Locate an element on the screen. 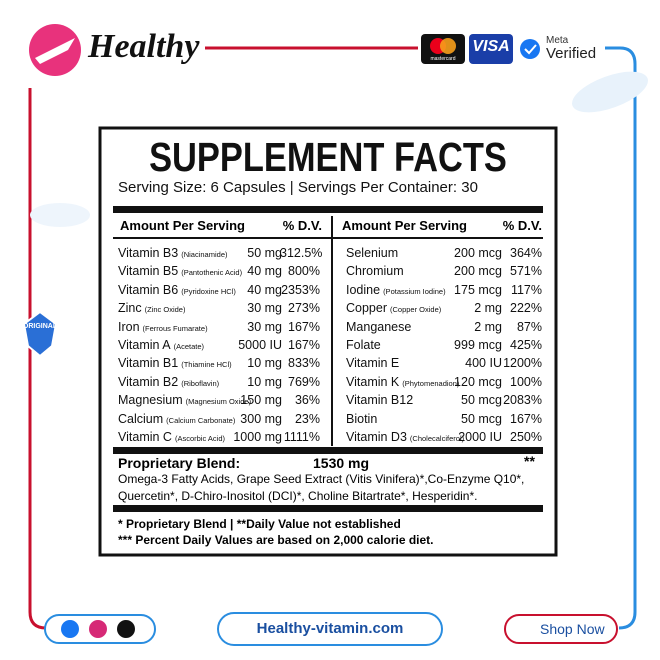  nutrient: Manganese is located at coordinates (379, 326).